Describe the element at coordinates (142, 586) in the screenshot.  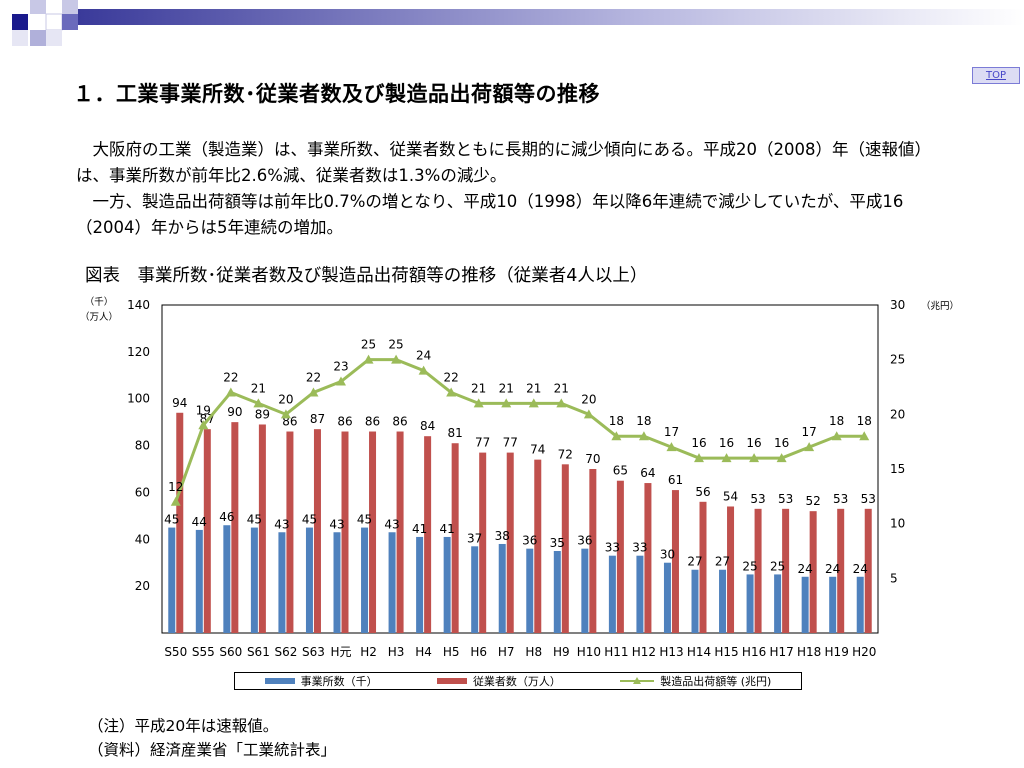
I see `y-left-tick-label: 20` at that location.